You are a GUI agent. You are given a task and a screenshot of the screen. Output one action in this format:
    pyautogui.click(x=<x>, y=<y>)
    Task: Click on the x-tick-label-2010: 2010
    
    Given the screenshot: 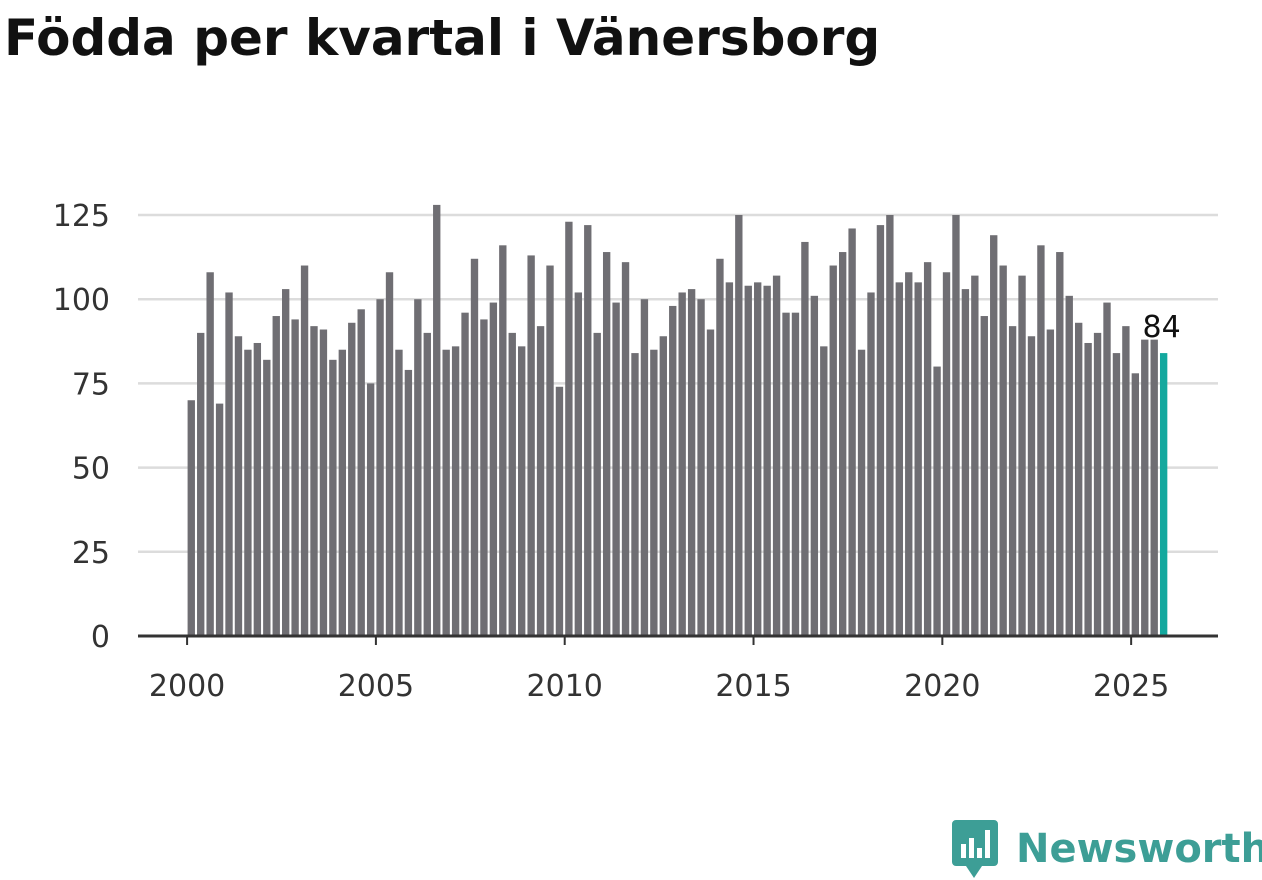 What is the action you would take?
    pyautogui.click(x=565, y=686)
    